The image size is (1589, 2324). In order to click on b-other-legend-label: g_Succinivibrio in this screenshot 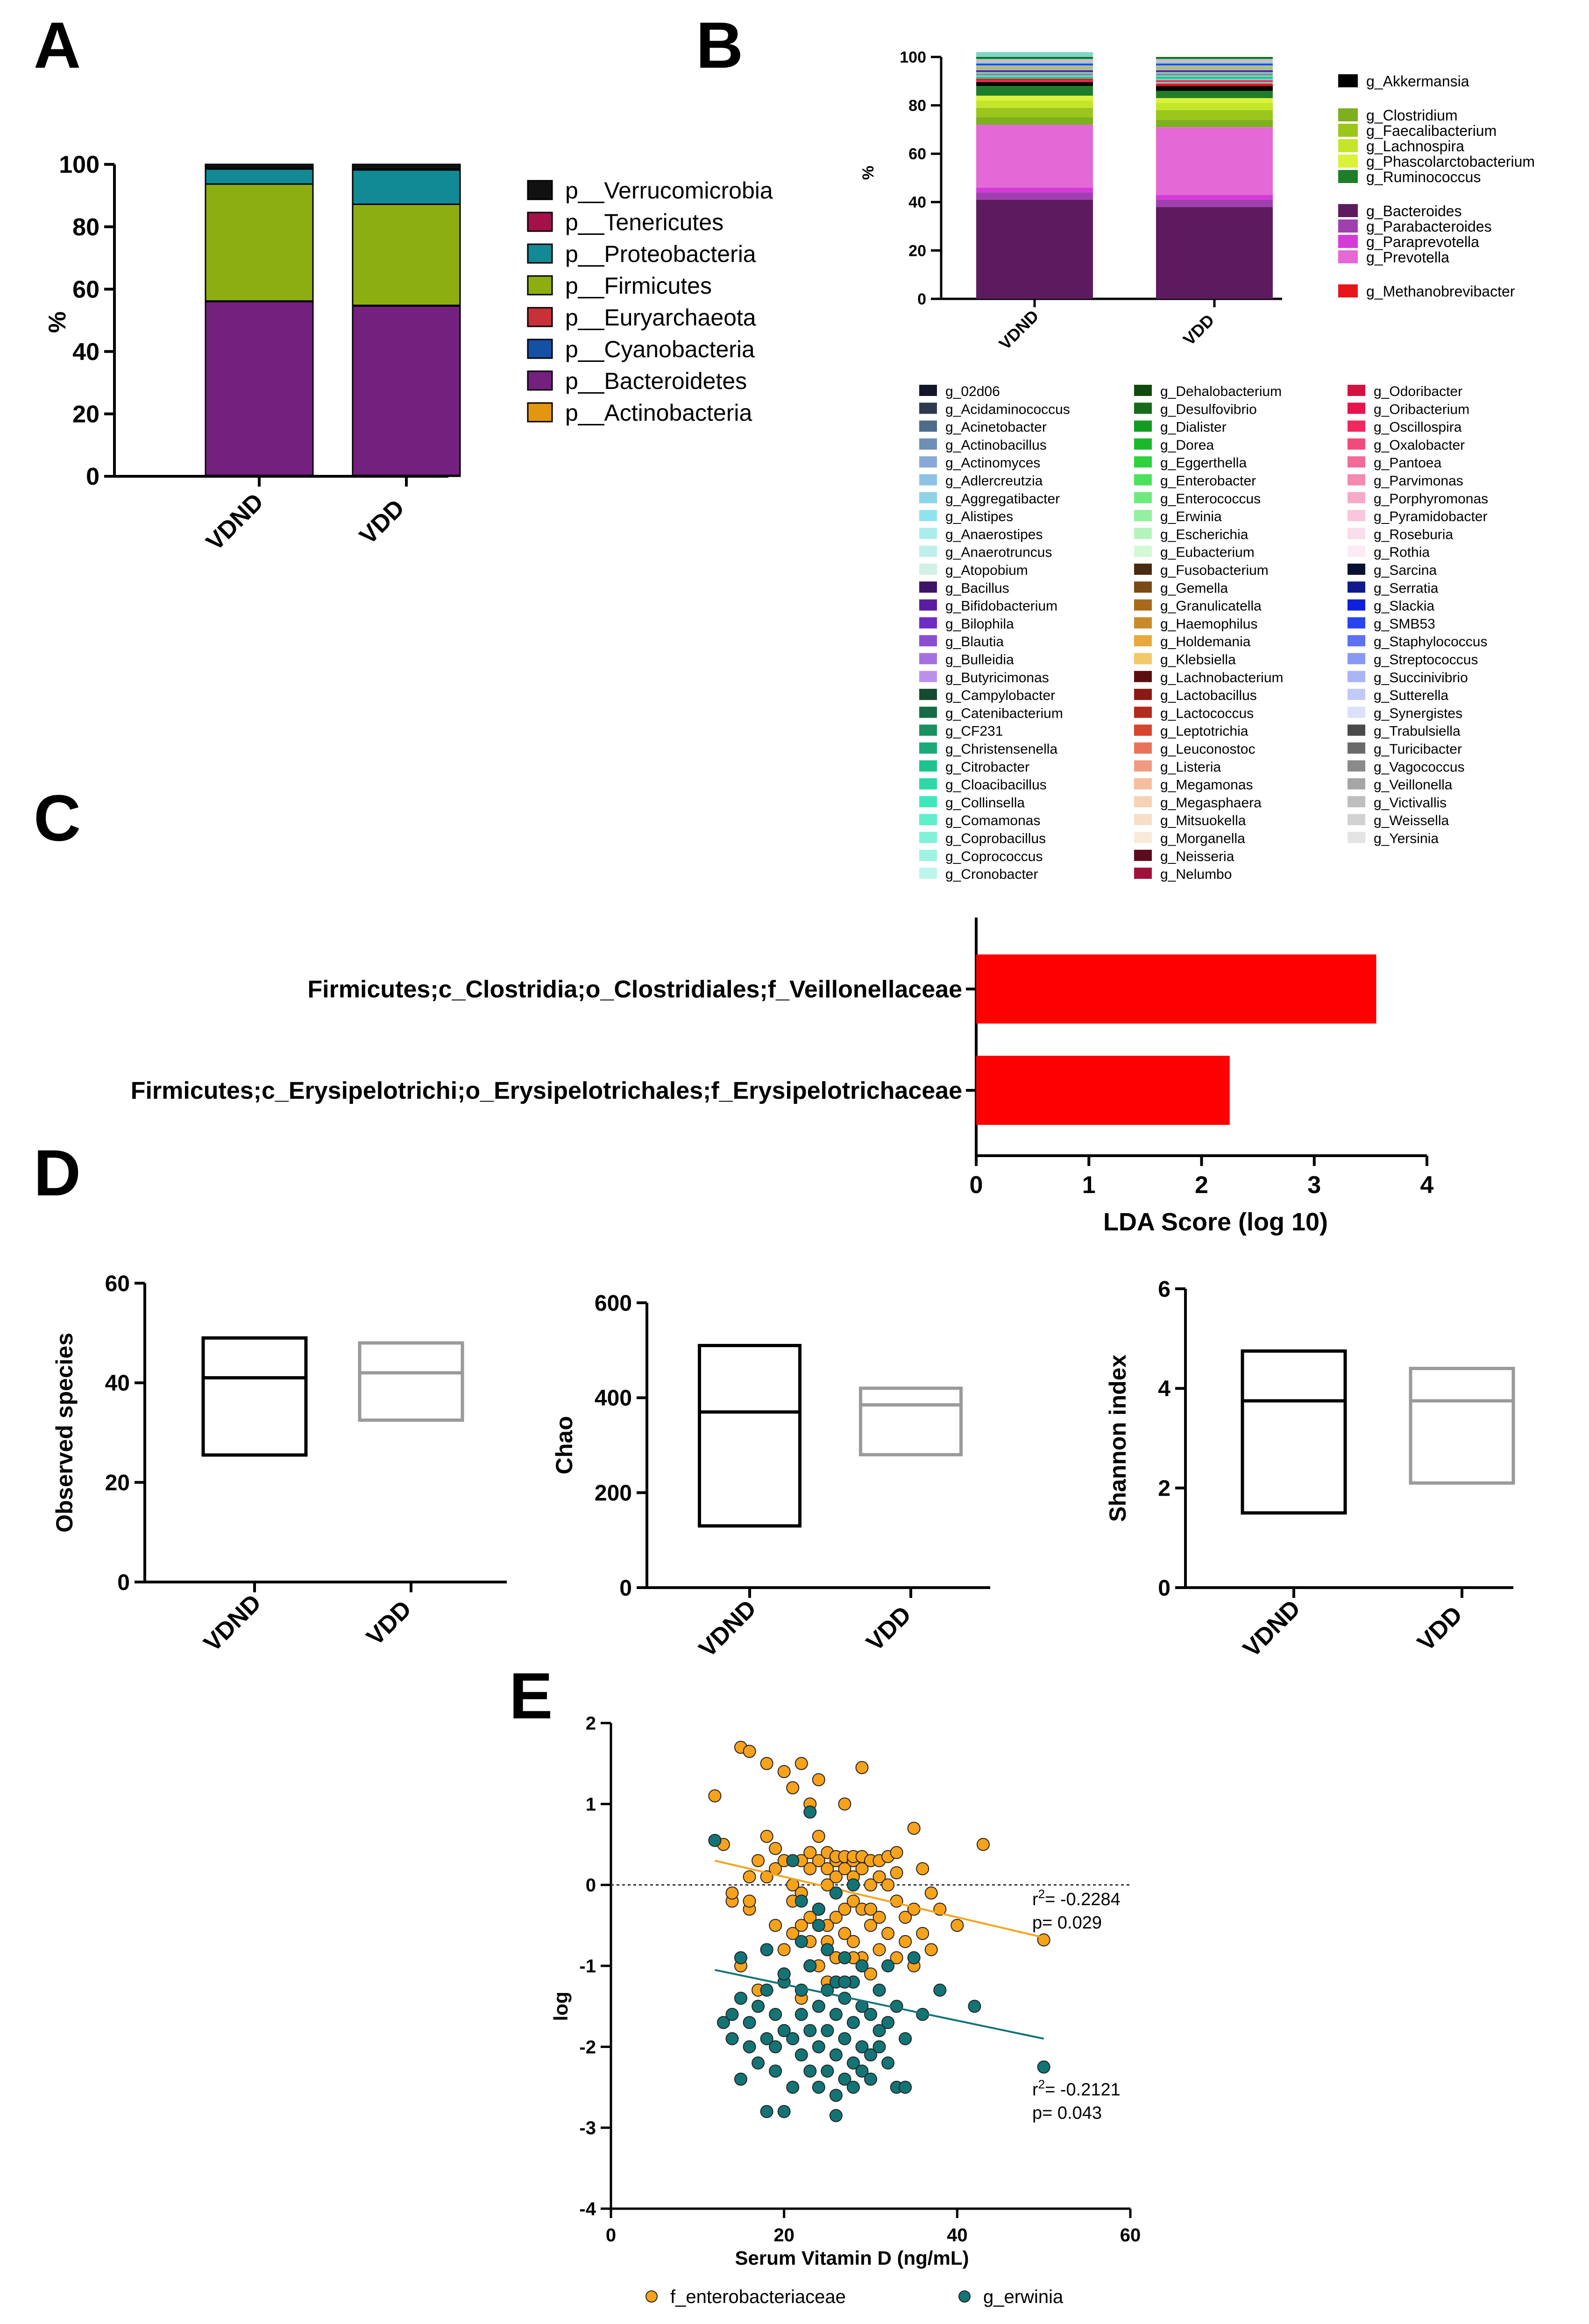, I will do `click(1421, 677)`.